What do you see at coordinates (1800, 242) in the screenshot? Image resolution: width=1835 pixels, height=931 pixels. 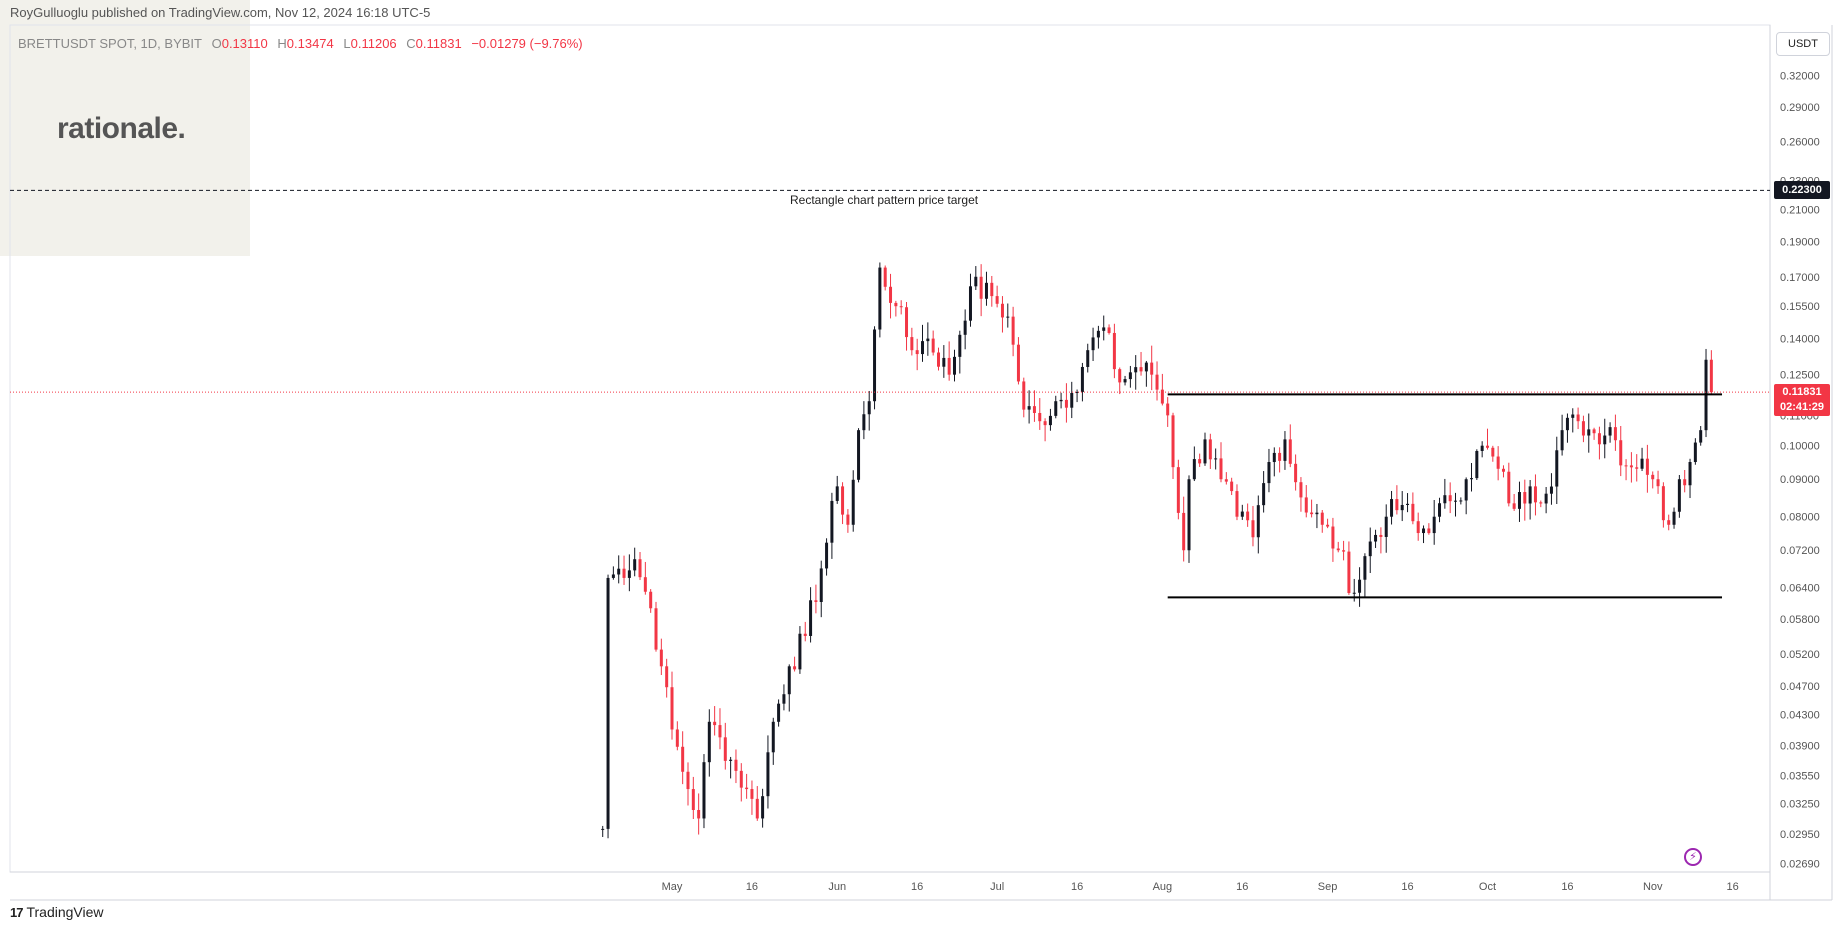 I see `price-tick-label: 0.19000` at bounding box center [1800, 242].